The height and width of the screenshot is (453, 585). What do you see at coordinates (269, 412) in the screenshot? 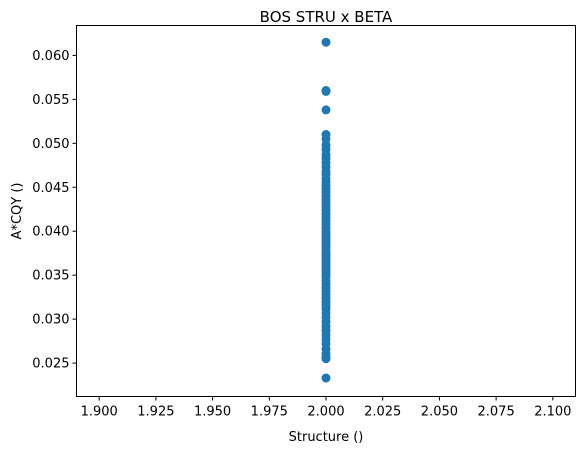
I see `x-tick-label: 1.975` at bounding box center [269, 412].